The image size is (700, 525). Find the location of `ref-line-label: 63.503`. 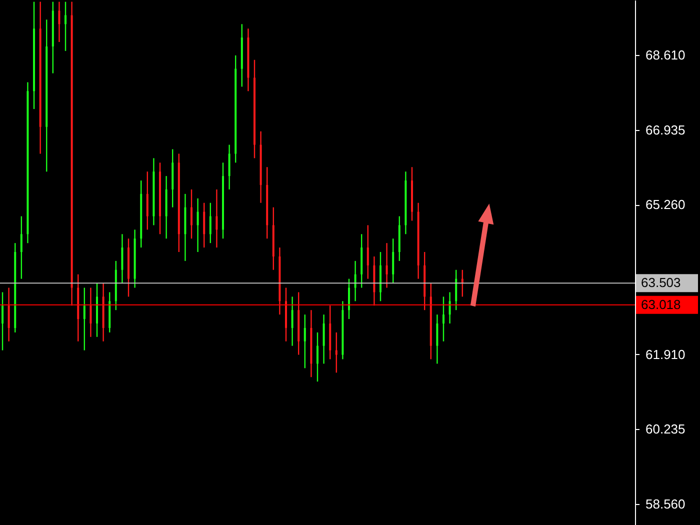

ref-line-label: 63.503 is located at coordinates (661, 282).